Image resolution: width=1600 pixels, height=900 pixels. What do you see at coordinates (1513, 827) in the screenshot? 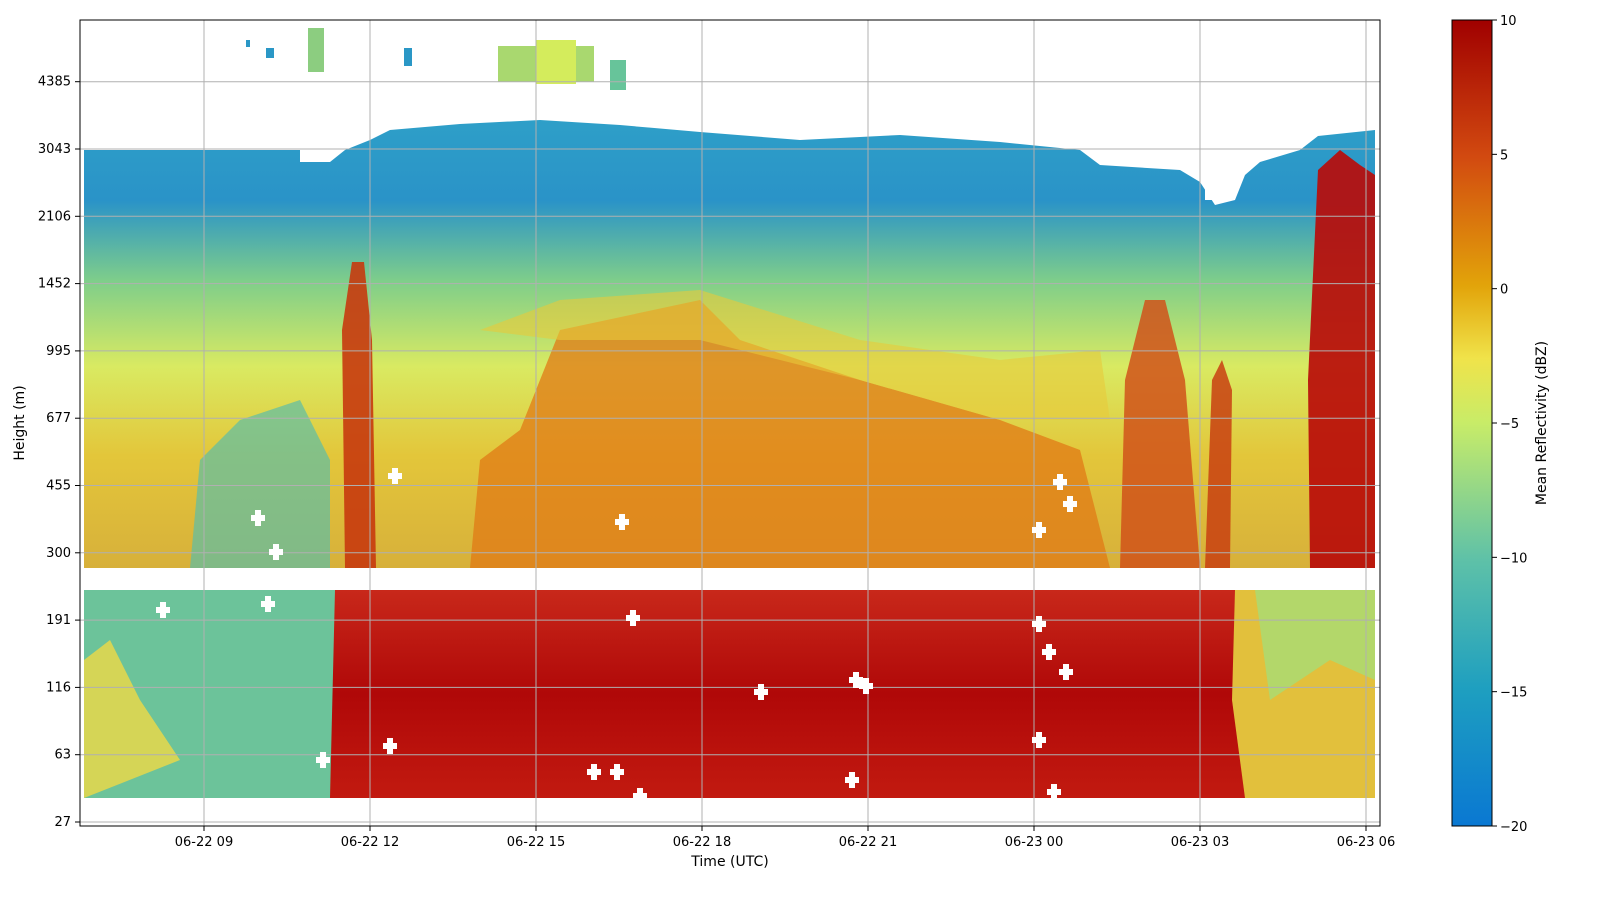
I see `colorbar-tick-label: −20` at bounding box center [1513, 827].